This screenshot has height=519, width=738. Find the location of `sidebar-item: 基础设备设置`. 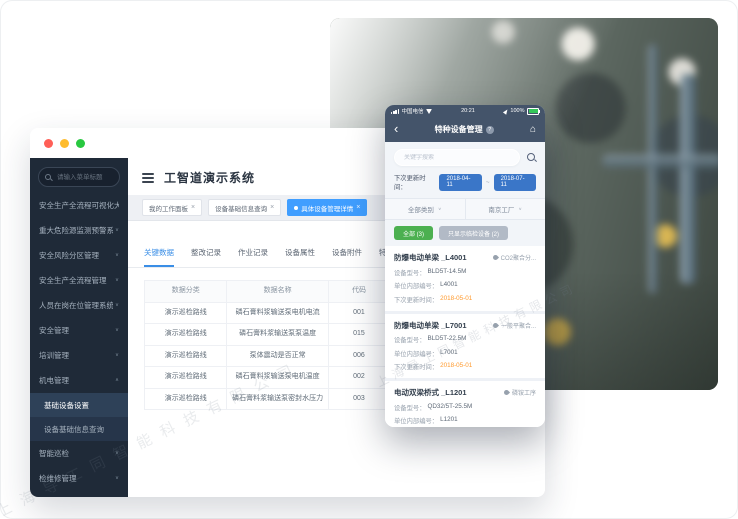

sidebar-item: 基础设备设置 is located at coordinates (79, 405).